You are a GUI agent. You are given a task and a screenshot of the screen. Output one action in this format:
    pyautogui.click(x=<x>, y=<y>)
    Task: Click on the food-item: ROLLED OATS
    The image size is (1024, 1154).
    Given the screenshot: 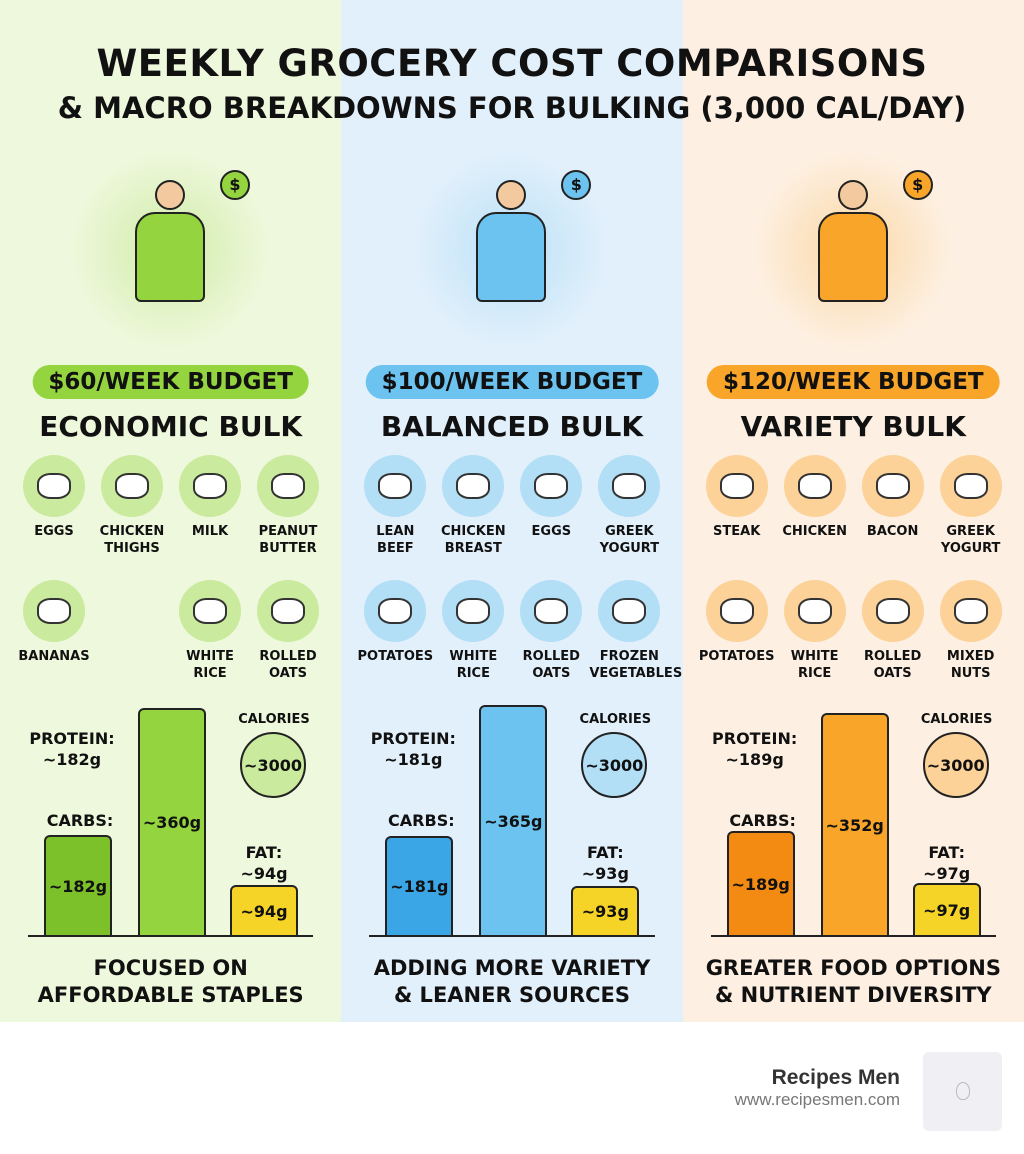 What is the action you would take?
    pyautogui.click(x=893, y=631)
    